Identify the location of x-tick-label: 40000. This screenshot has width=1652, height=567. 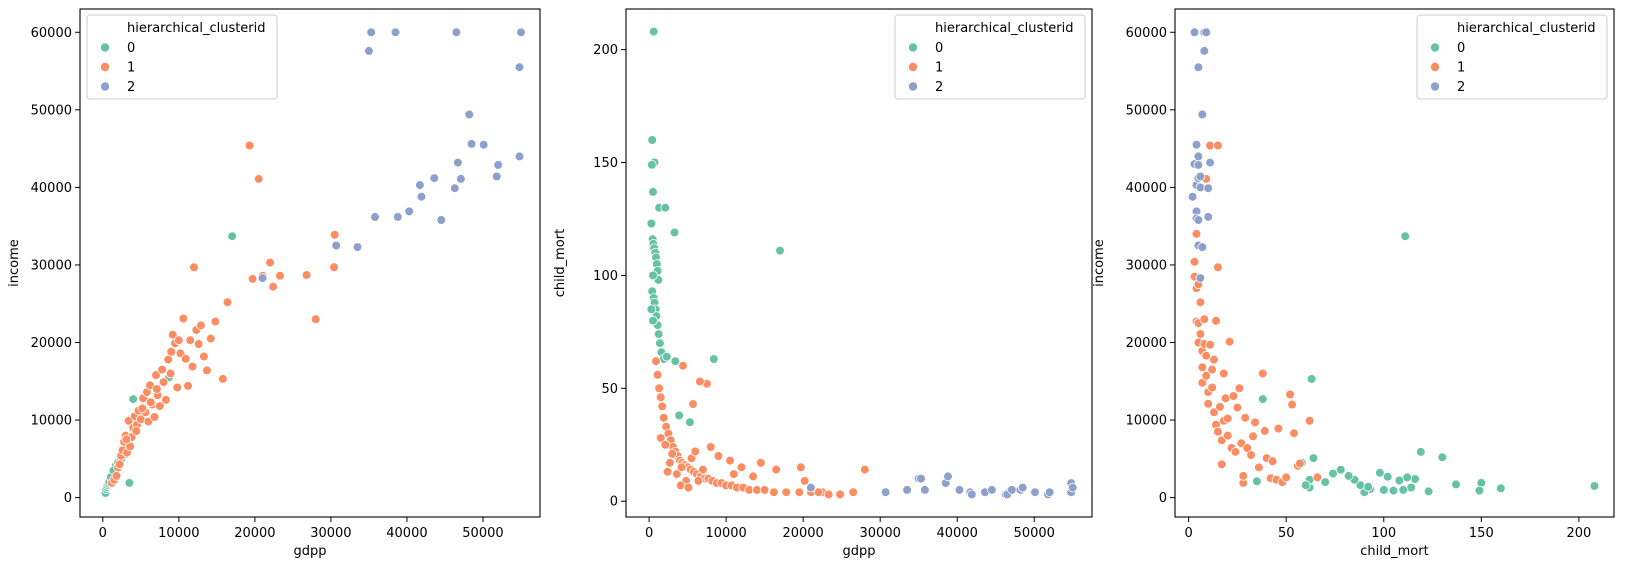
(957, 533).